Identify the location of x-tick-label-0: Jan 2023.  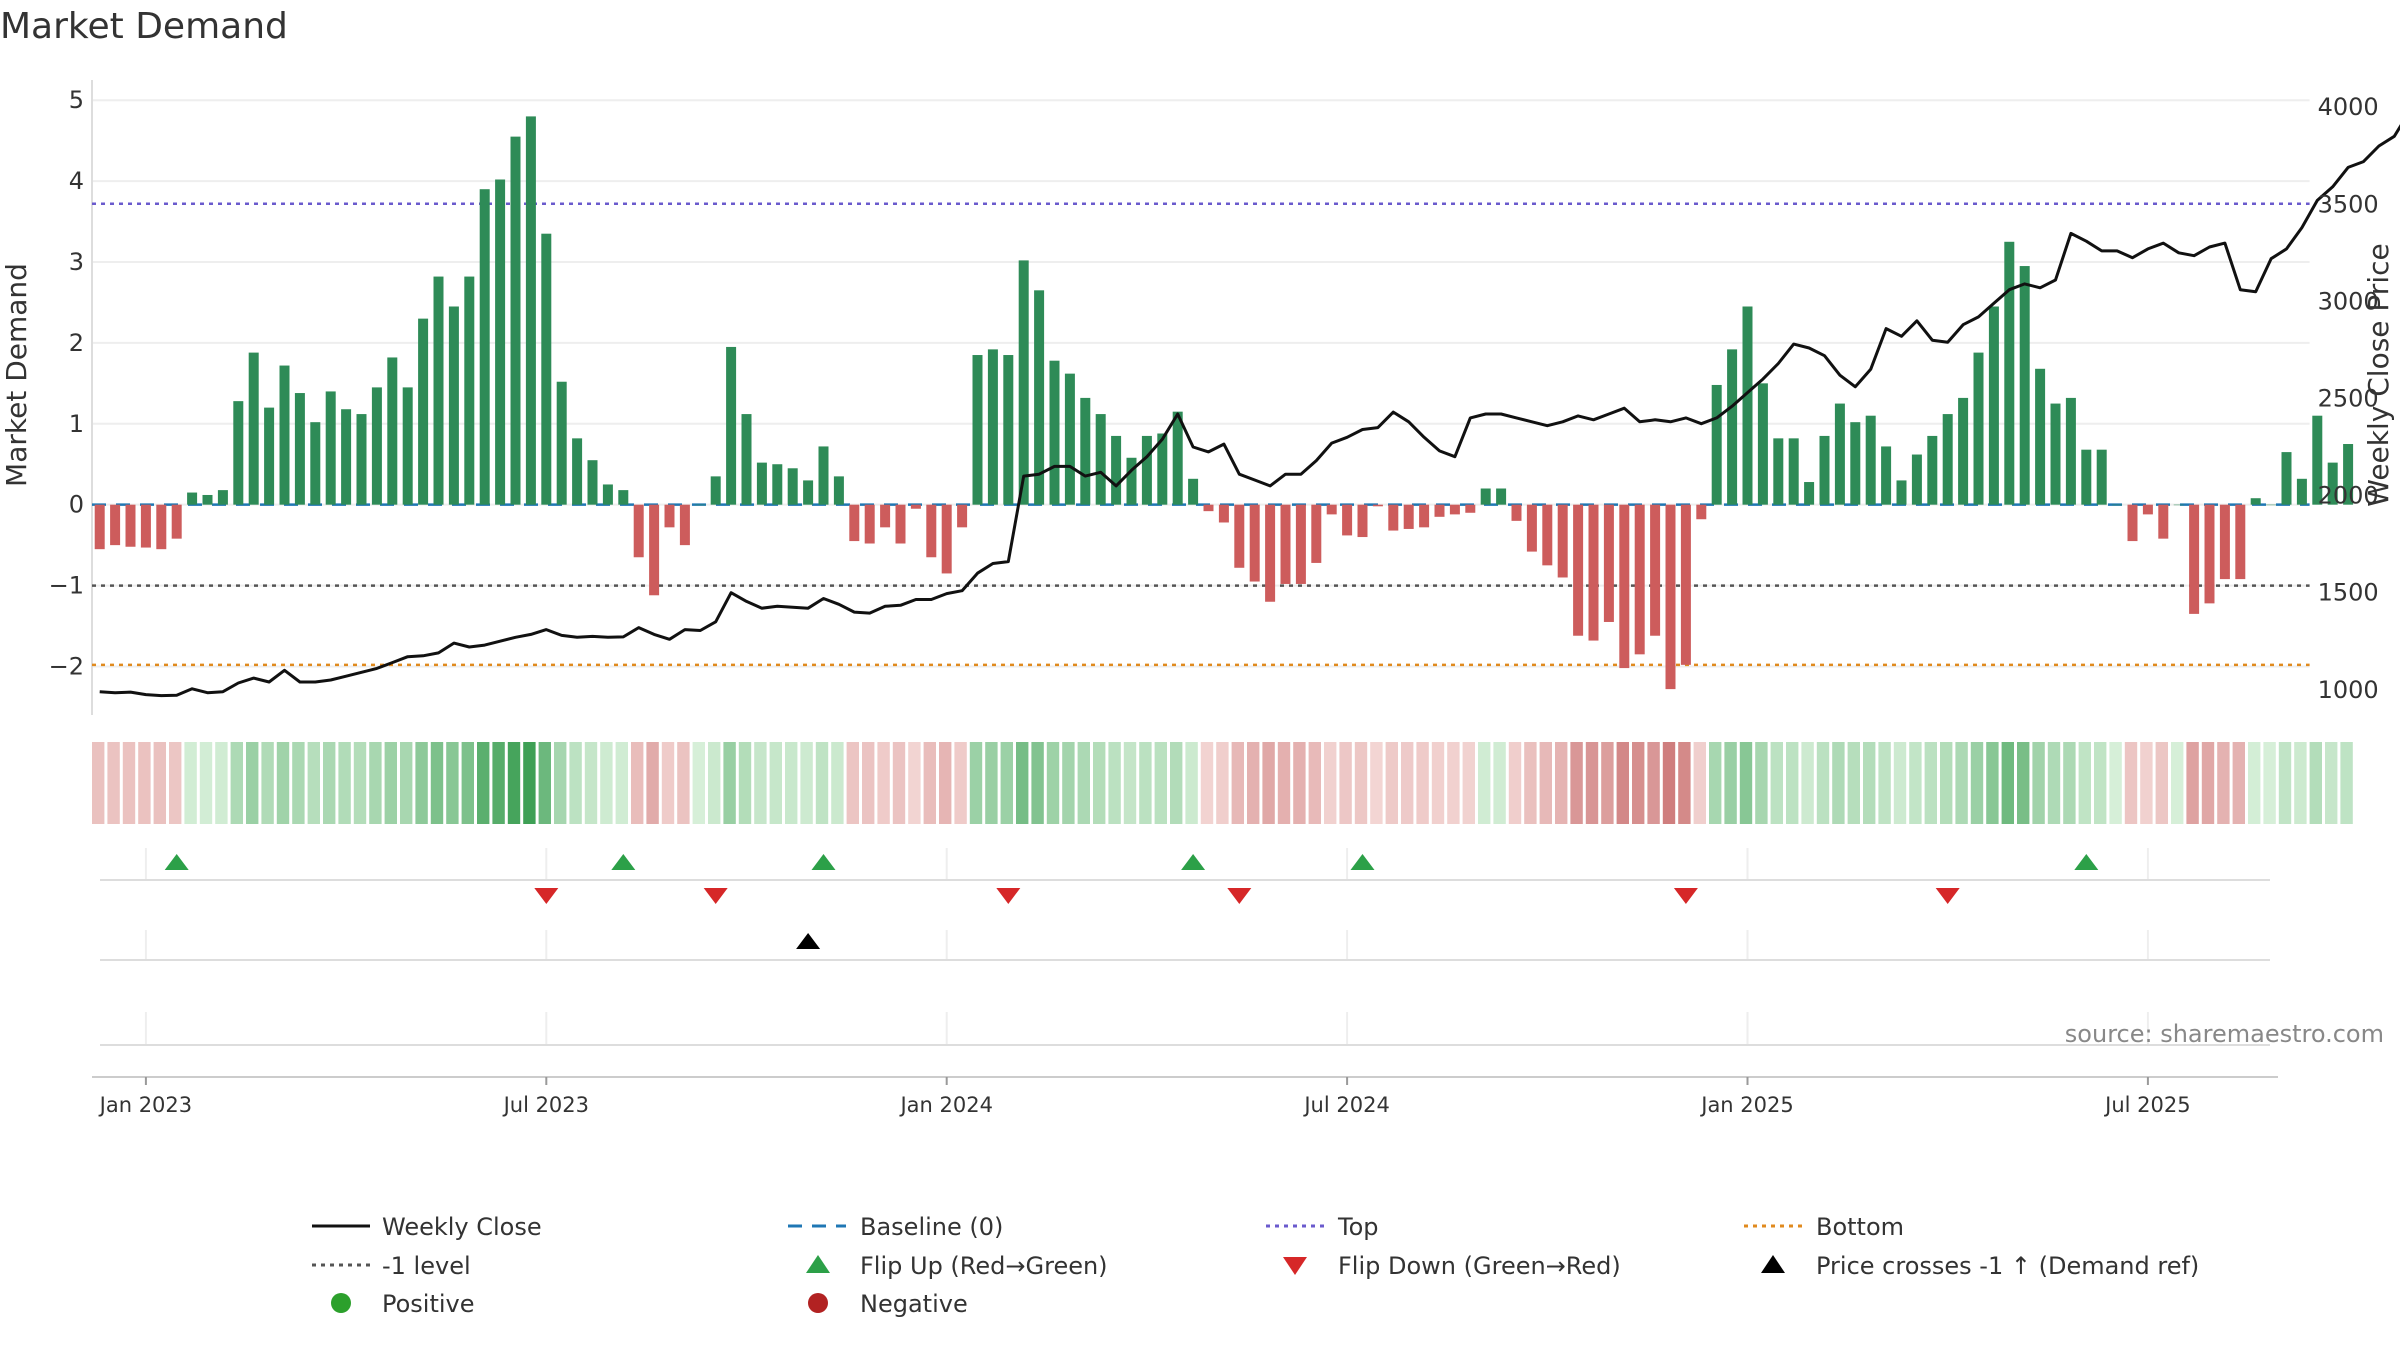
(145, 1105).